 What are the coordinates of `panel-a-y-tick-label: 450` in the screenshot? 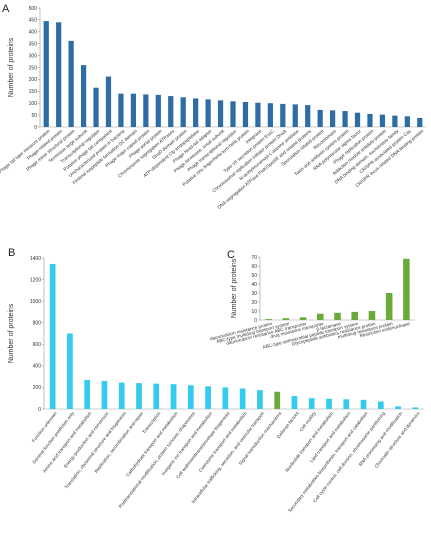 It's located at (33, 21).